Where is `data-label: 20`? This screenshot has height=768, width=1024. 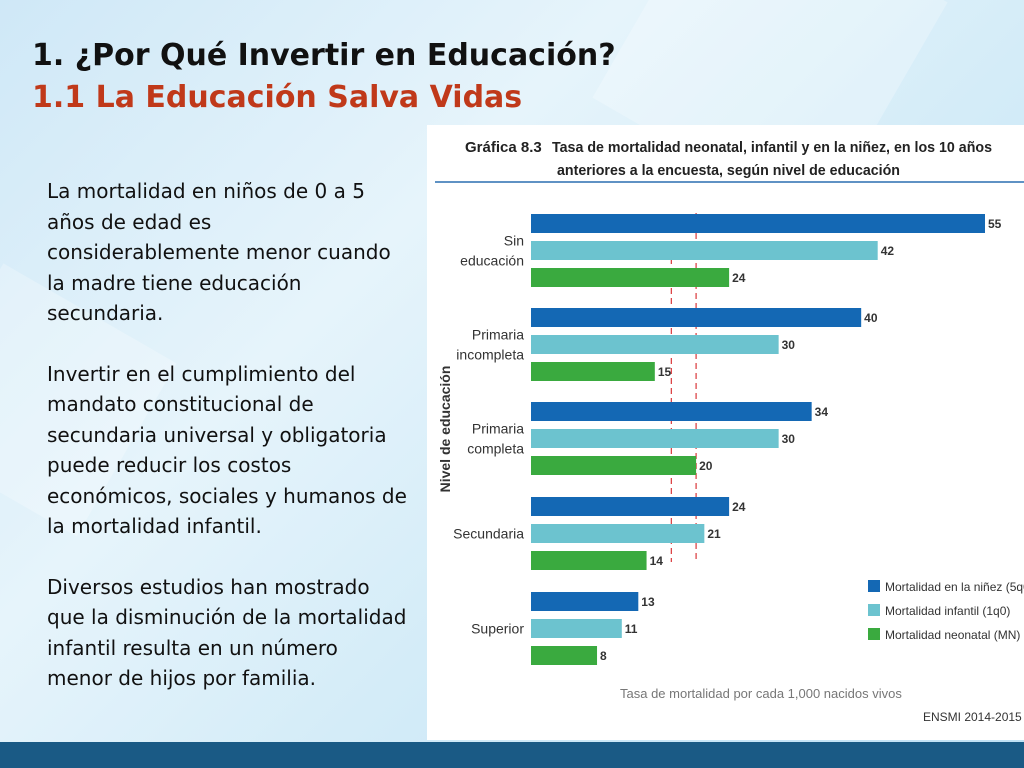 data-label: 20 is located at coordinates (706, 466).